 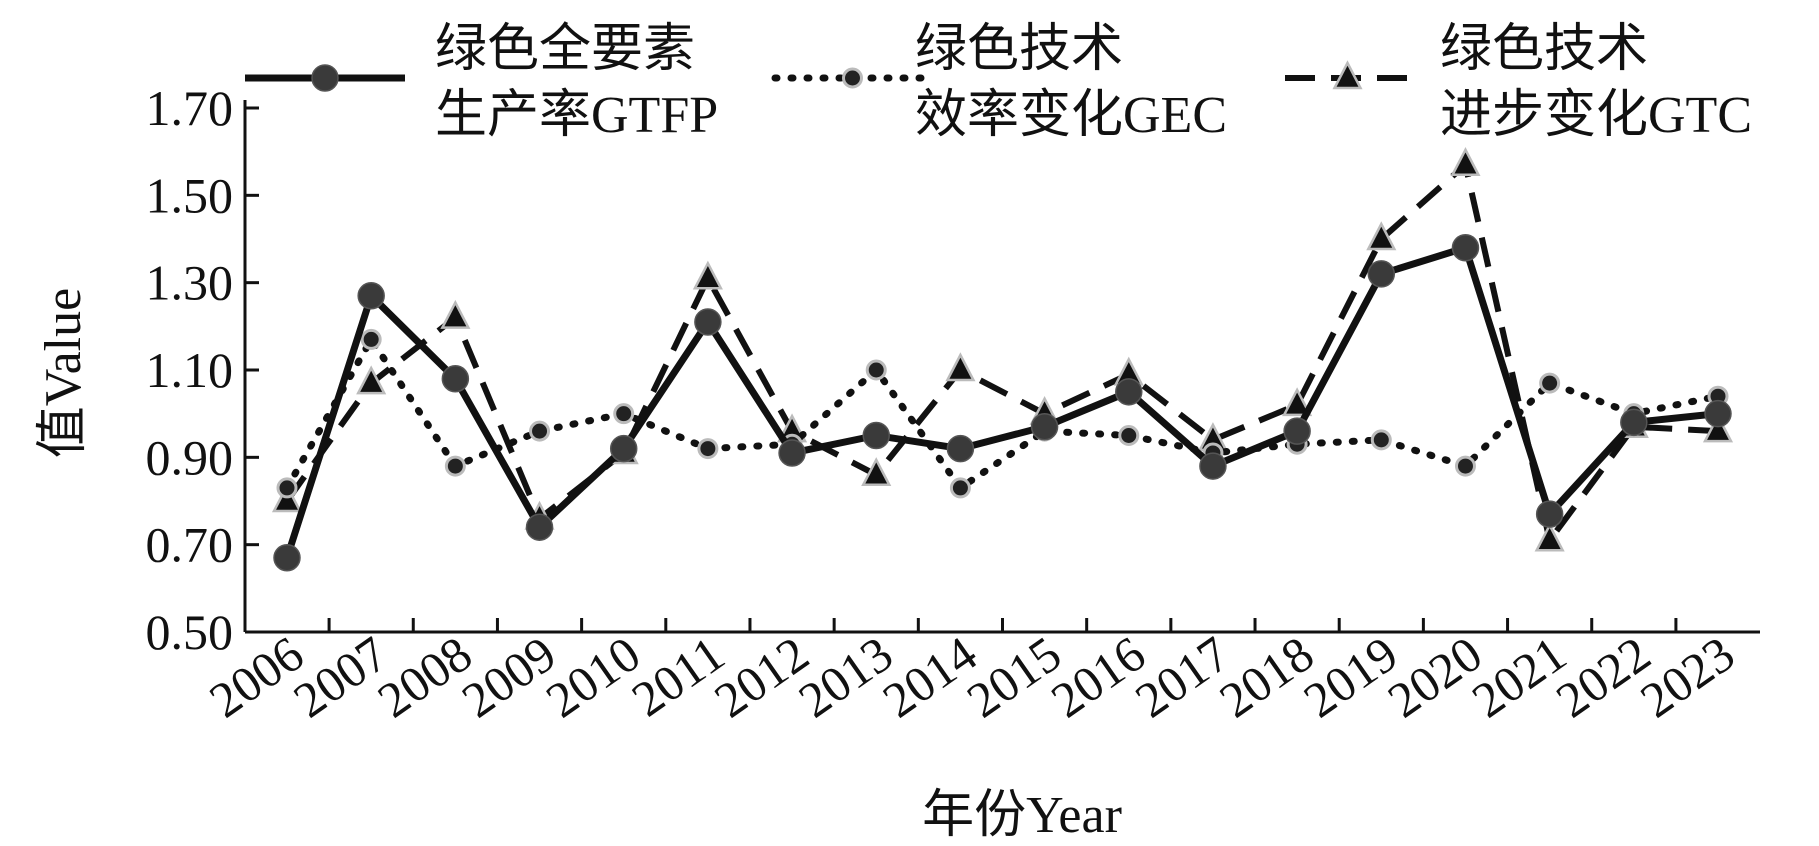 What do you see at coordinates (565, 49) in the screenshot?
I see `legend-label-line1: 绿色全要素` at bounding box center [565, 49].